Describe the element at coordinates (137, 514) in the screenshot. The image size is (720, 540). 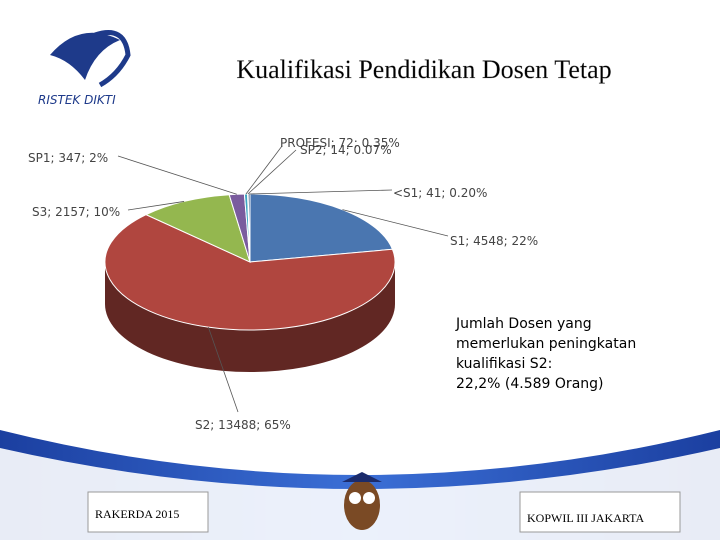
I see `footer-left: RAKERDA 2015` at that location.